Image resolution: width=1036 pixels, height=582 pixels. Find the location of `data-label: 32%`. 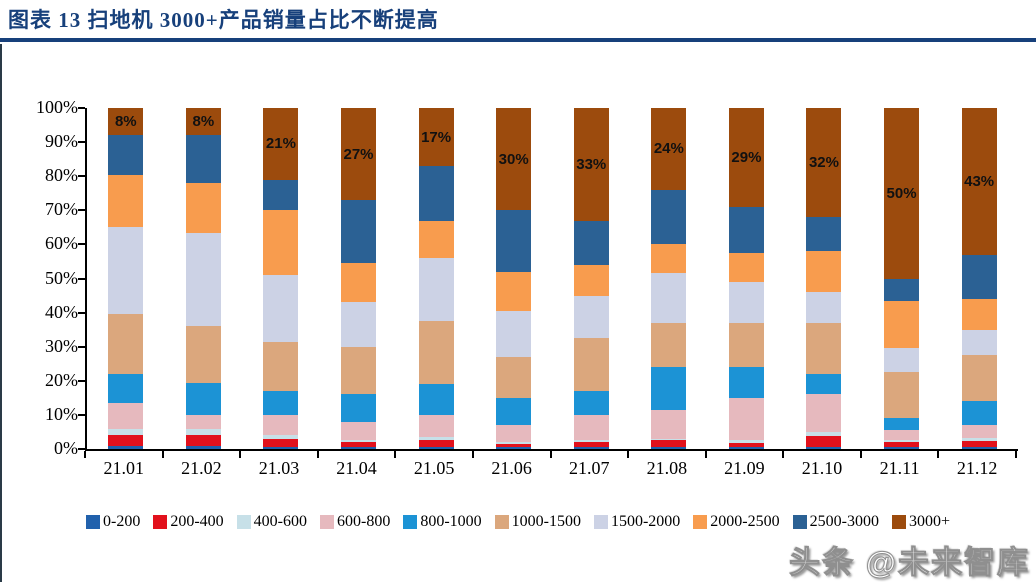

data-label: 32% is located at coordinates (823, 163).